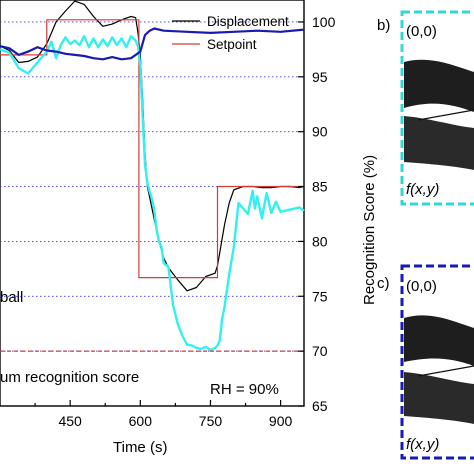 The width and height of the screenshot is (474, 474). I want to click on min-score-annotation: um recognition score, so click(69, 377).